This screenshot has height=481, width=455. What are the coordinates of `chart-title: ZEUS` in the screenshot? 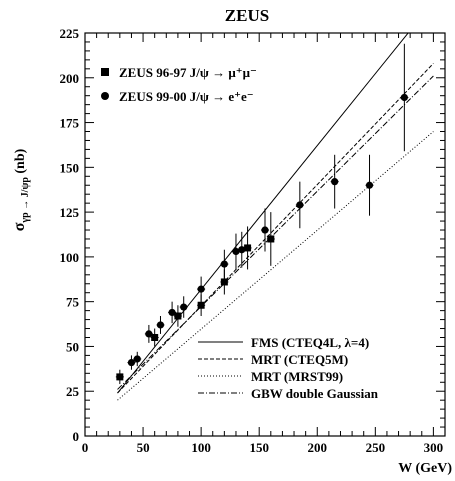 It's located at (247, 15).